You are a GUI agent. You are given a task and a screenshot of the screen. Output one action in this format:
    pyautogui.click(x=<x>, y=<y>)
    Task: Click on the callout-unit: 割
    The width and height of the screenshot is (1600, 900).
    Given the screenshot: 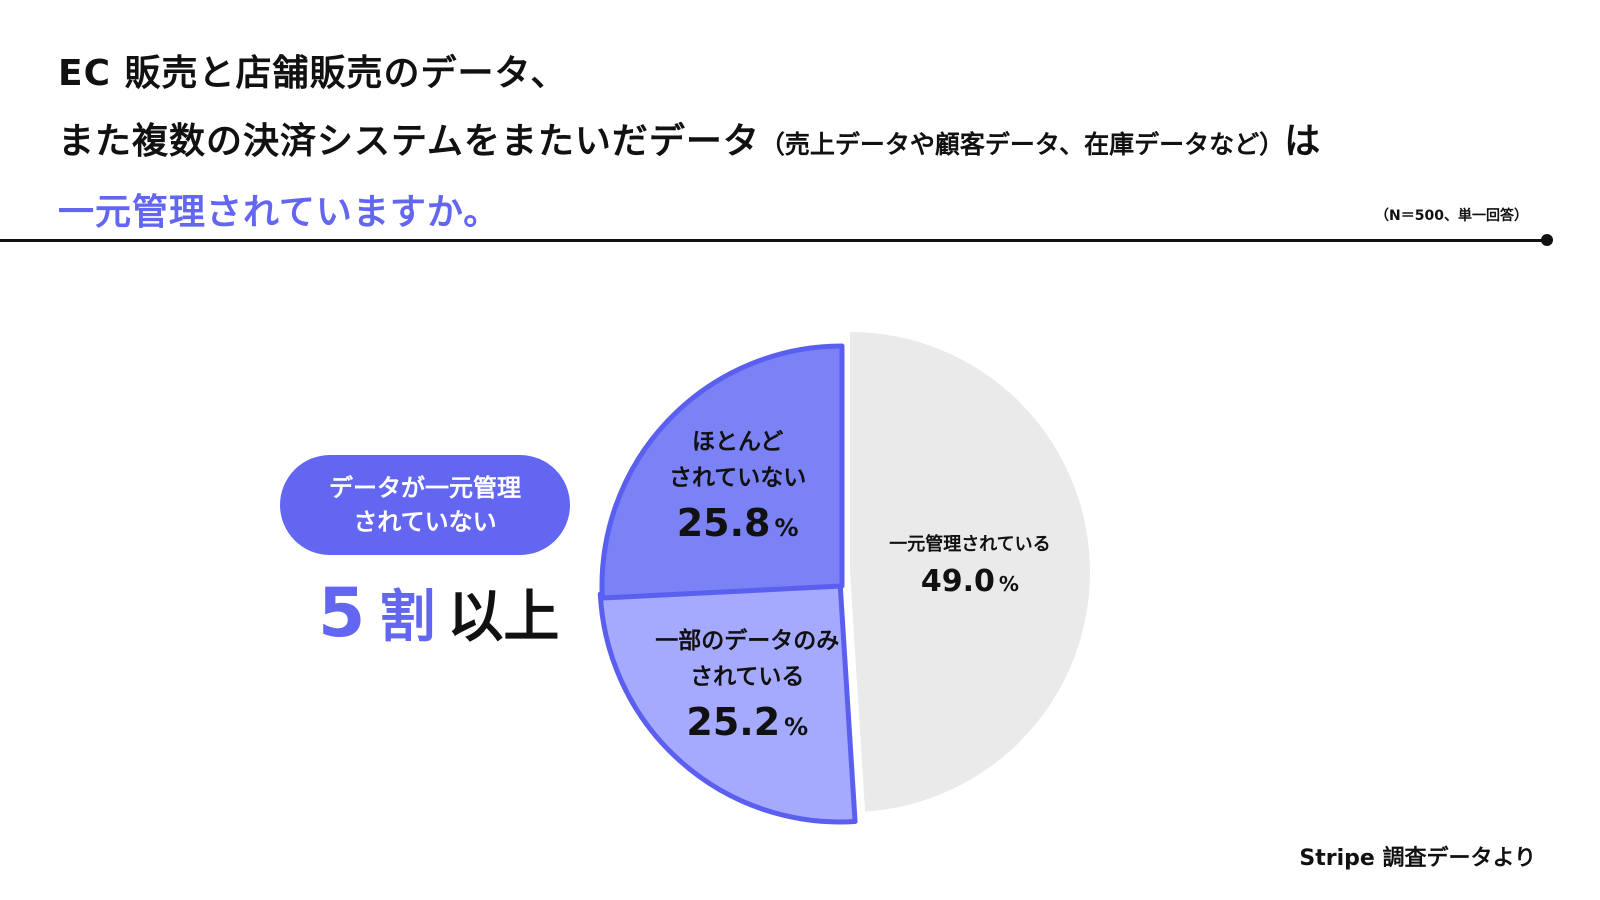 What is the action you would take?
    pyautogui.click(x=407, y=617)
    